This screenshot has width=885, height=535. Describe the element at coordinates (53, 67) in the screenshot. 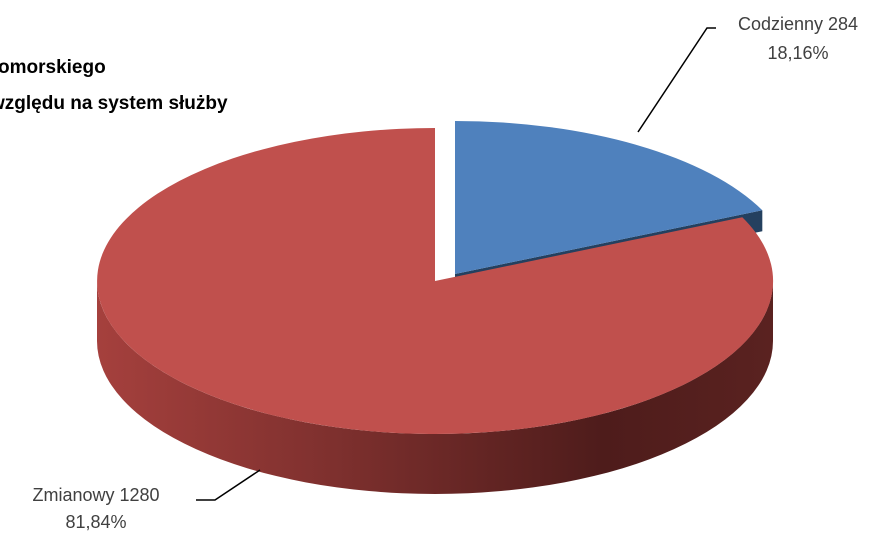

I see `chart-title-line-1: omorskiego` at that location.